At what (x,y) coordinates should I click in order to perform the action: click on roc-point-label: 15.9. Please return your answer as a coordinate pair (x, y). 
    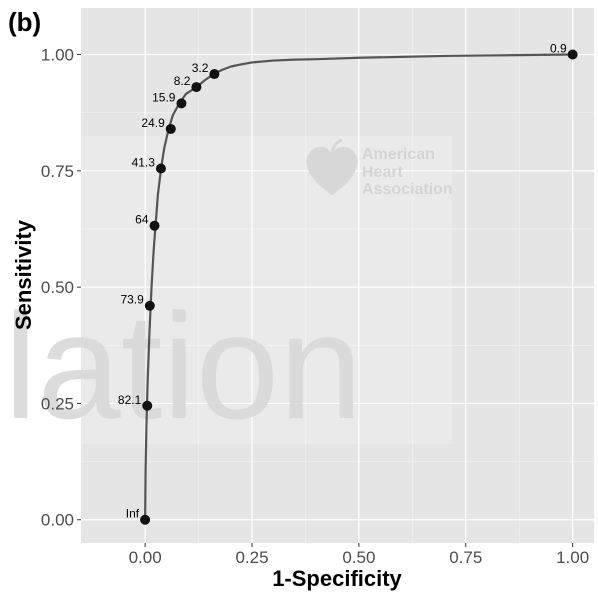
    Looking at the image, I should click on (164, 97).